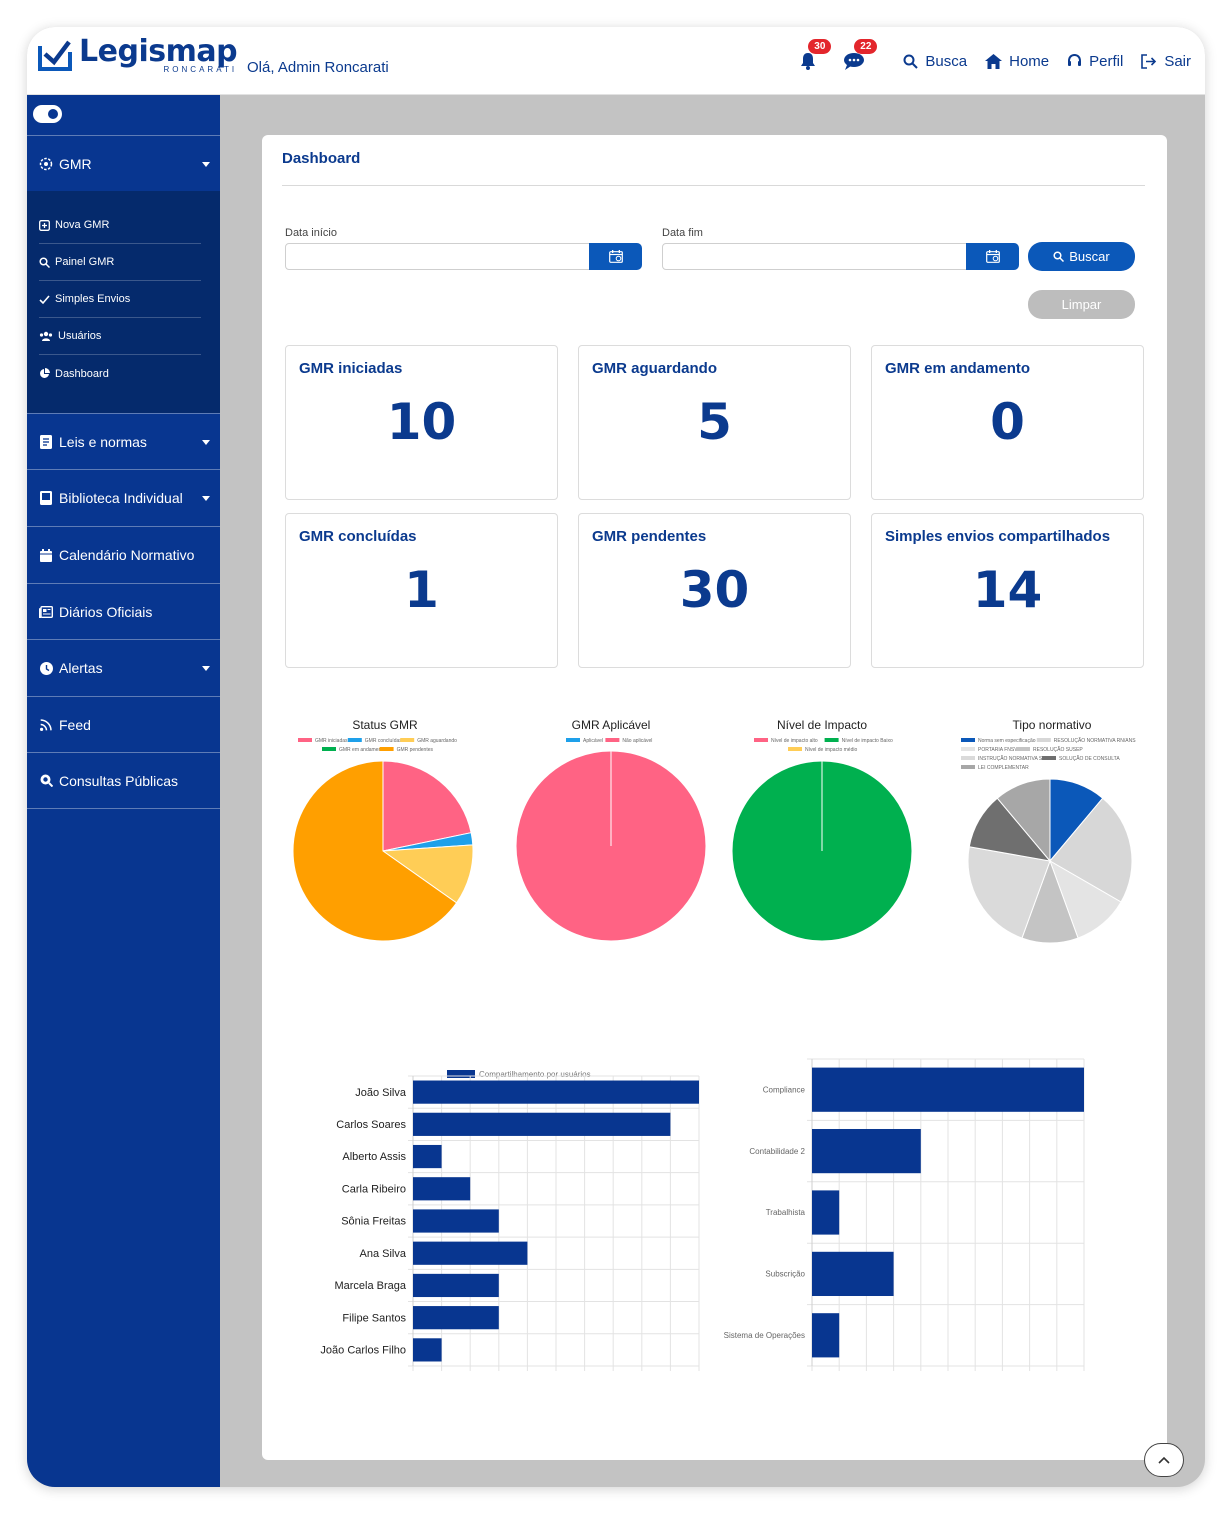  What do you see at coordinates (714, 590) in the screenshot?
I see `stat-gmr-pendentes: GMR pendentes 30` at bounding box center [714, 590].